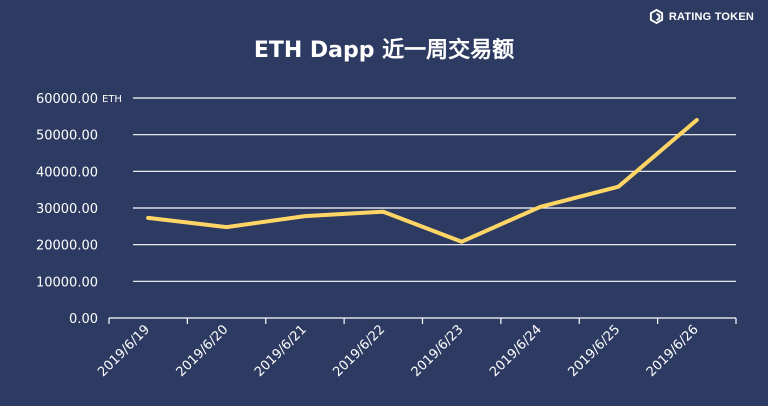  Describe the element at coordinates (124, 351) in the screenshot. I see `x-tick-label: 2019/6/19` at that location.